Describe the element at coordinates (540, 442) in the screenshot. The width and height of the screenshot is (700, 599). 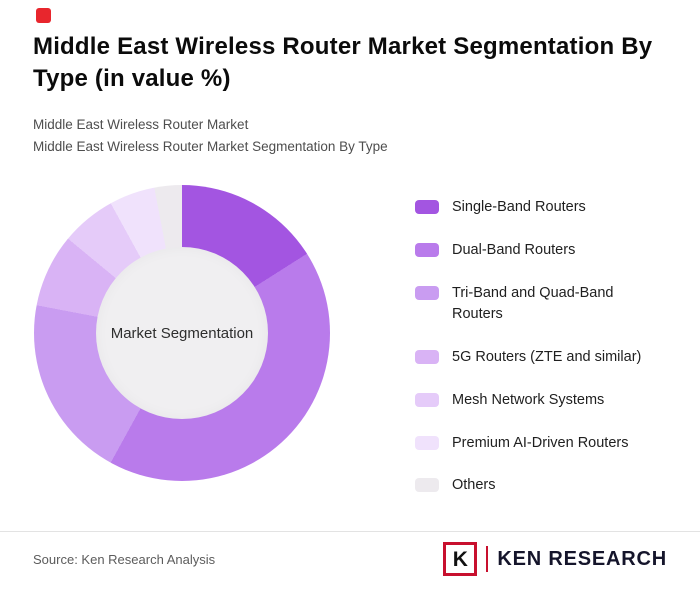
I see `legend-label: Premium AI-Driven Routers` at that location.